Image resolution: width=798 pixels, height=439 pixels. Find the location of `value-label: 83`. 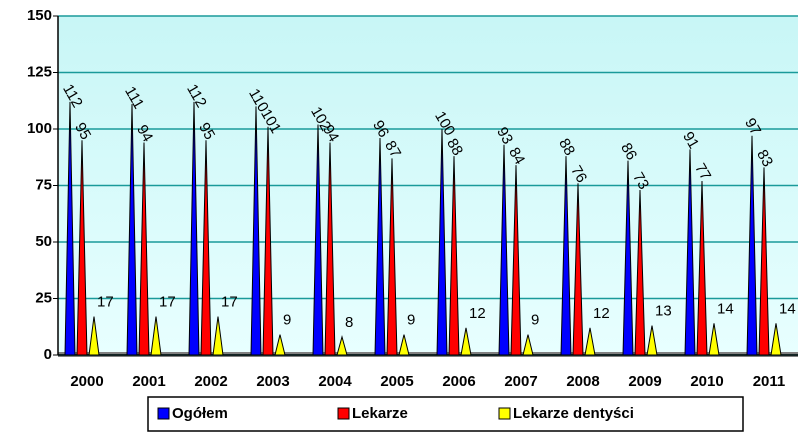

value-label: 83 is located at coordinates (764, 158).